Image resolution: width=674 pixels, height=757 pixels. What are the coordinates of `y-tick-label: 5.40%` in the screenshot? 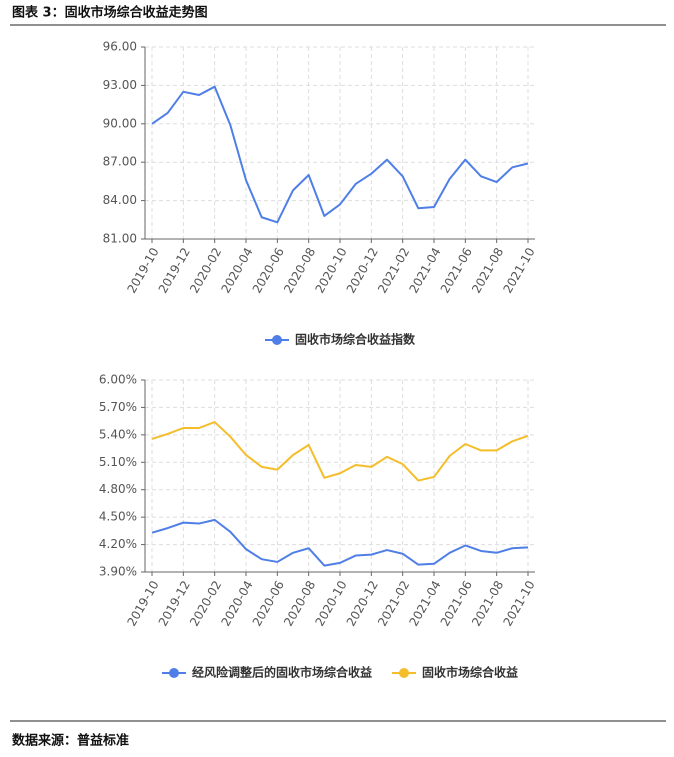 It's located at (118, 434).